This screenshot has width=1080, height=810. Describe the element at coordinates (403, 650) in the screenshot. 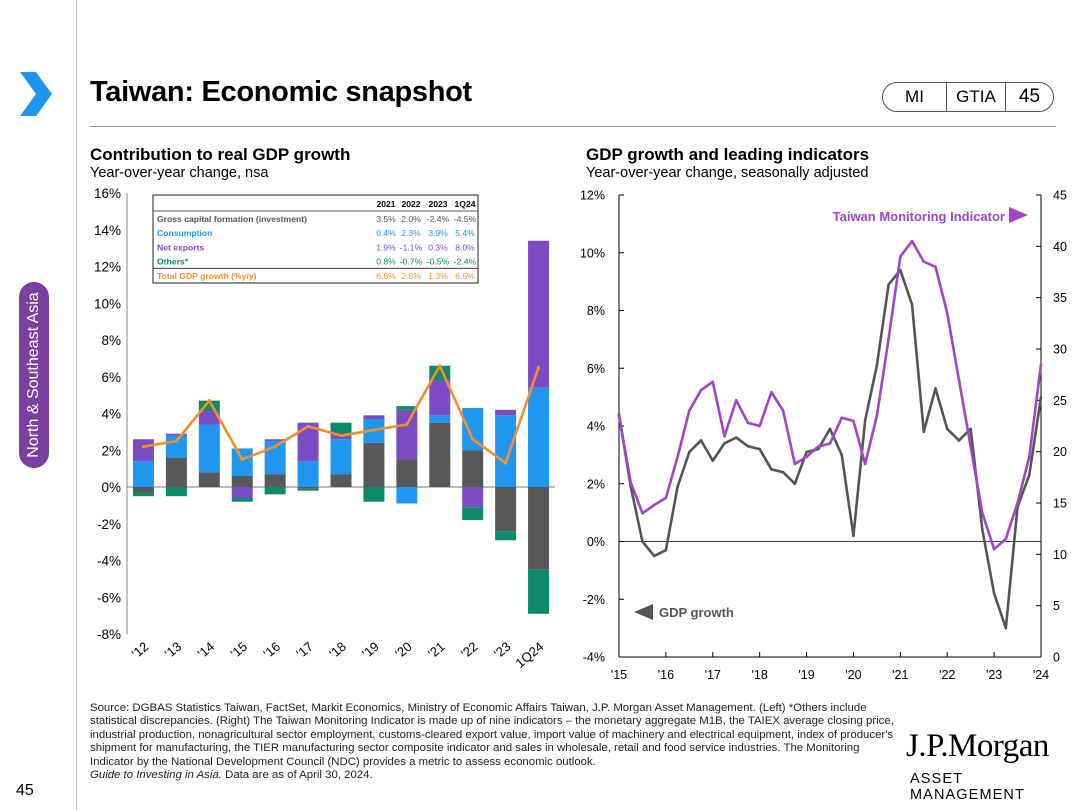

I see `x-tick-label: '20` at that location.